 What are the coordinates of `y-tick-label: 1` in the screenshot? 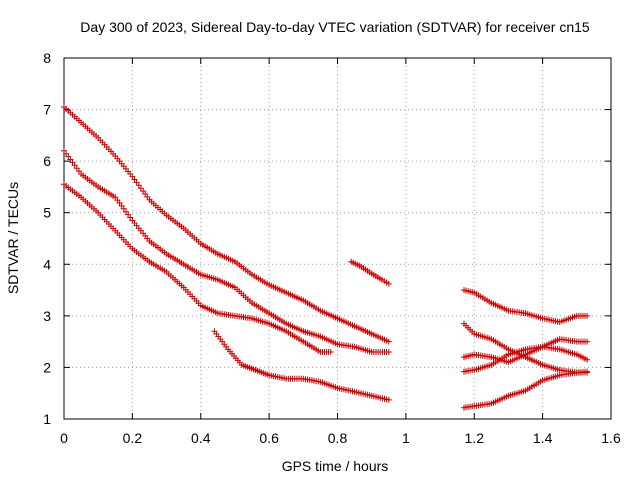 It's located at (47, 419).